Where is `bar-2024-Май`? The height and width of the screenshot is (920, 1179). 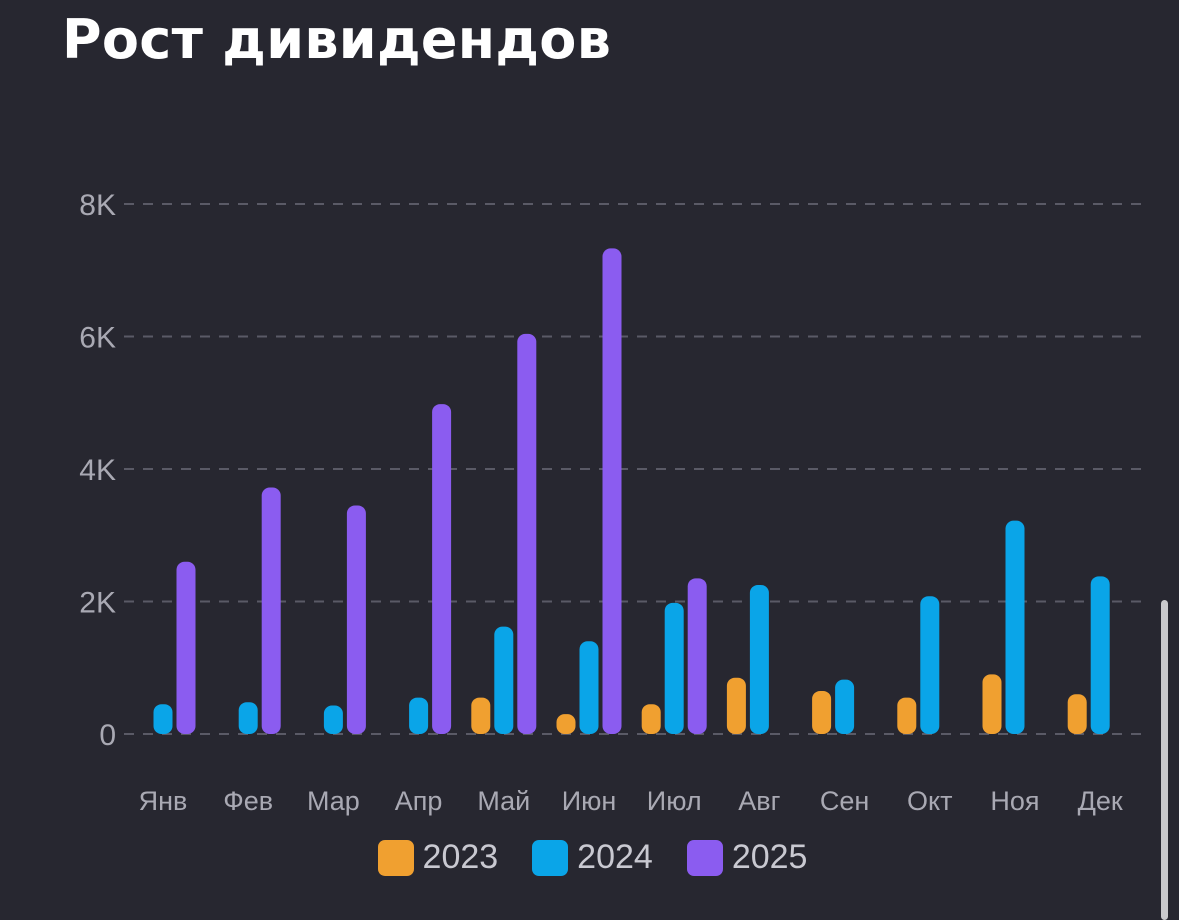 bar-2024-Май is located at coordinates (504, 680).